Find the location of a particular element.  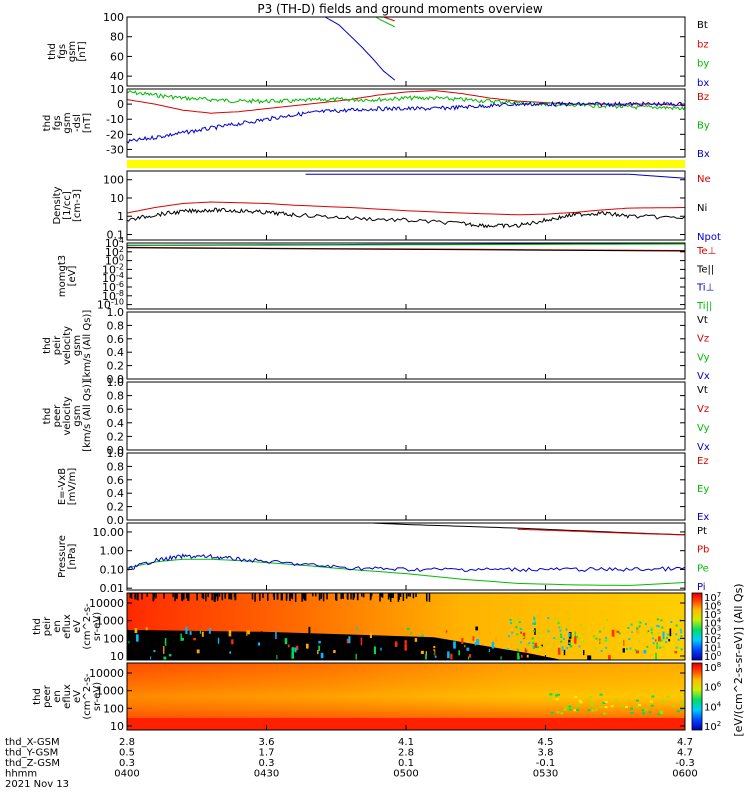

panel-pressure: 10.00 1.00 0.10 0.01 Pressure [nPa] Pt Pb Pe Pi is located at coordinates (383, 558).